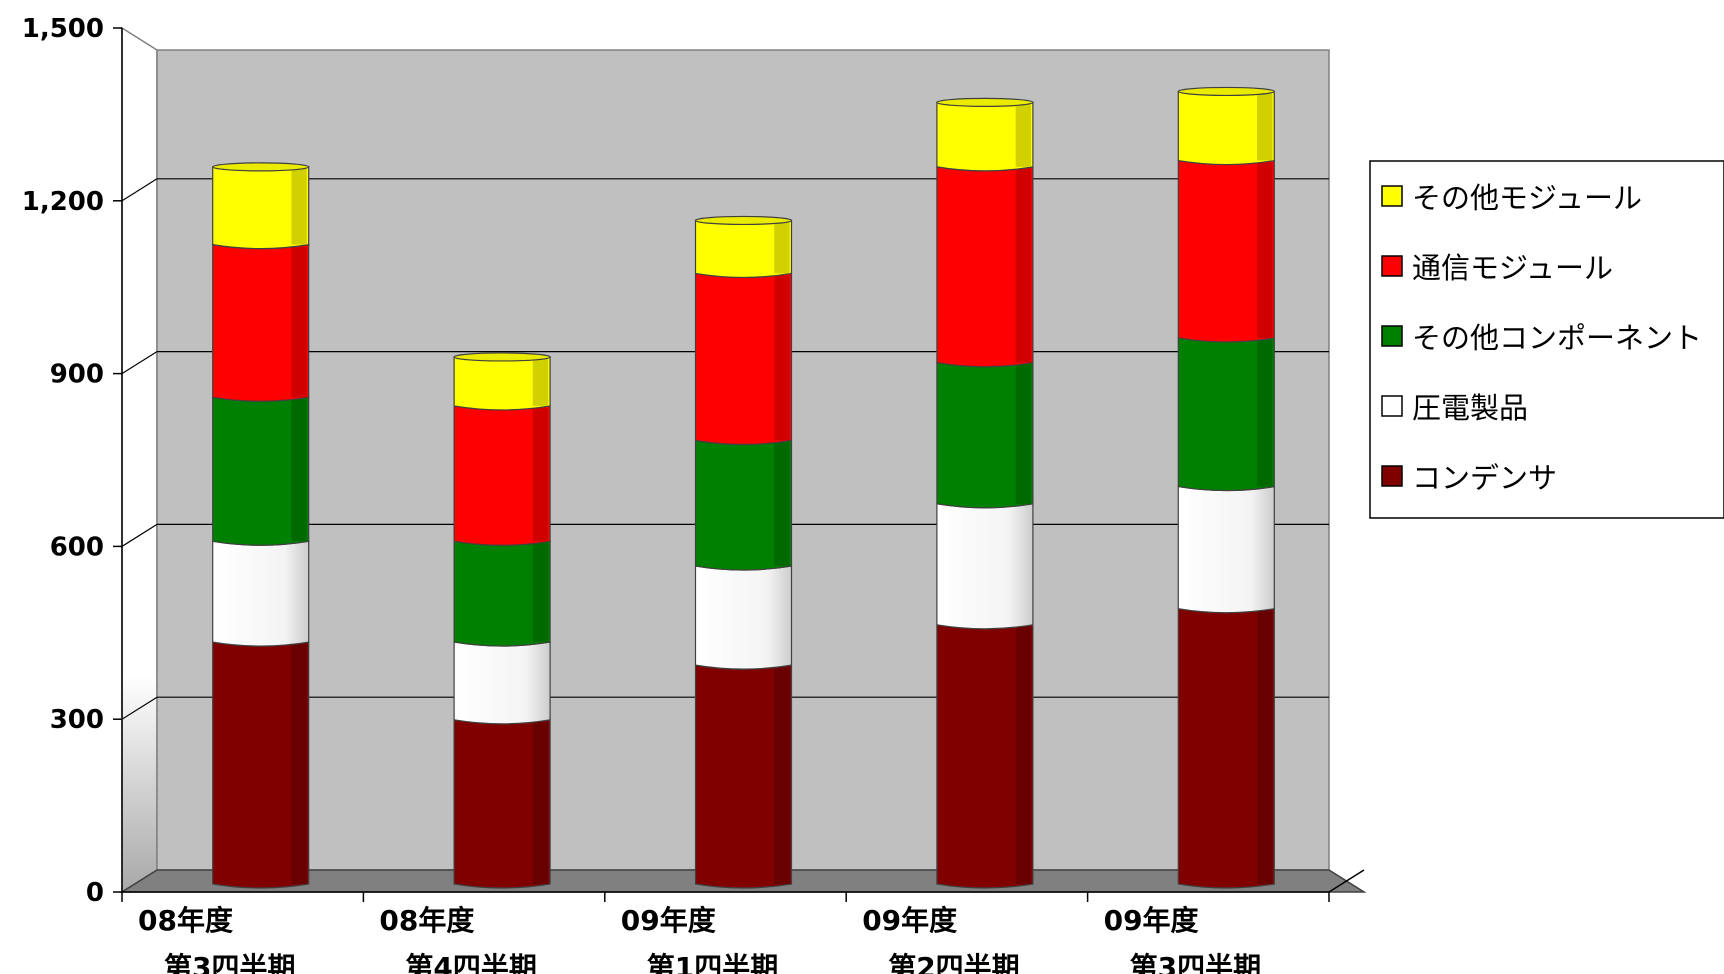 This screenshot has height=974, width=1724. Describe the element at coordinates (1346, 881) in the screenshot. I see `x-axis-end` at that location.